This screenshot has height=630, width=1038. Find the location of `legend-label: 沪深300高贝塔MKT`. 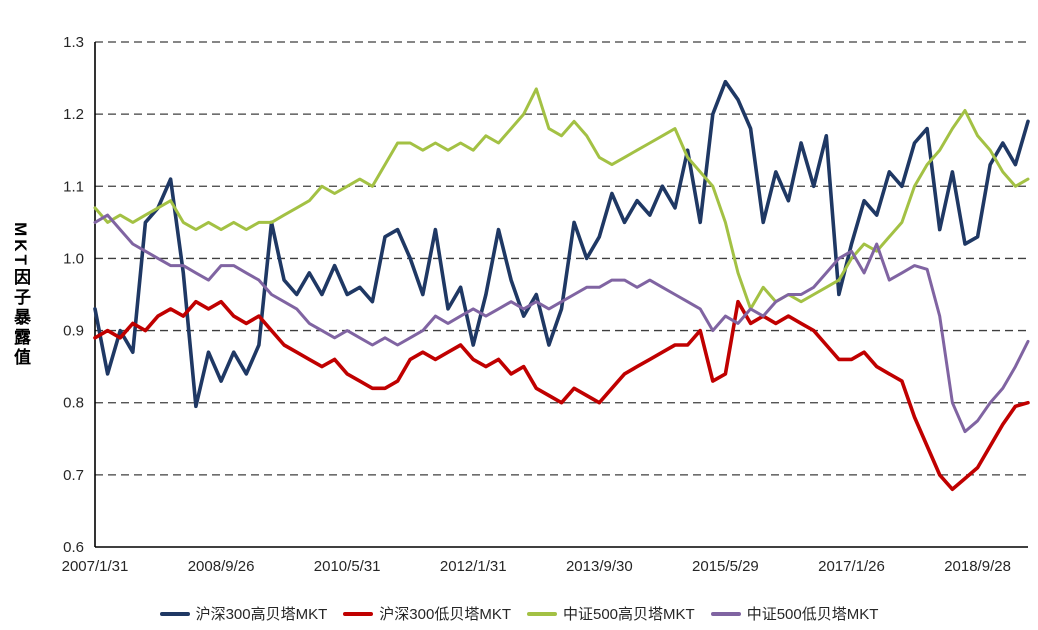

legend-label: 沪深300高贝塔MKT is located at coordinates (261, 614).